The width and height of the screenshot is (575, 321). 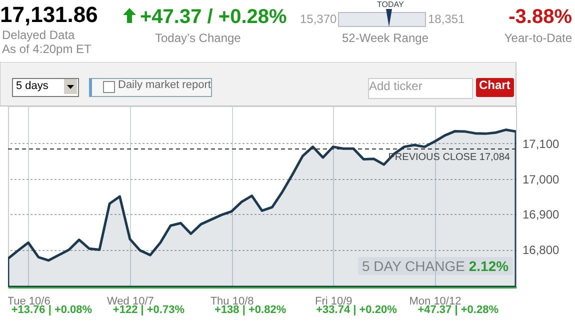 What do you see at coordinates (32, 86) in the screenshot?
I see `text: 5 days` at bounding box center [32, 86].